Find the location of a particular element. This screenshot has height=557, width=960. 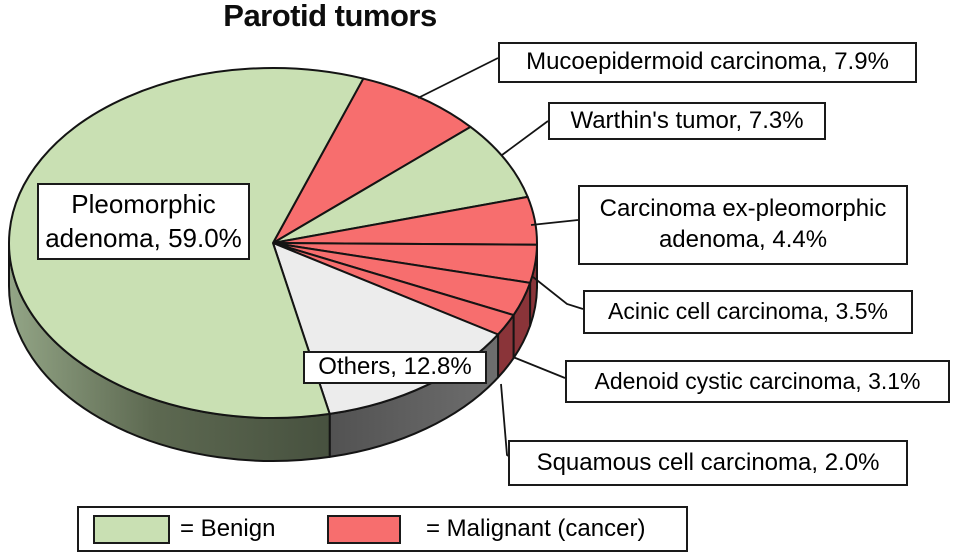

callout-acinic-cell-carcinoma: Acinic cell carcinoma, 3.5% is located at coordinates (748, 312).